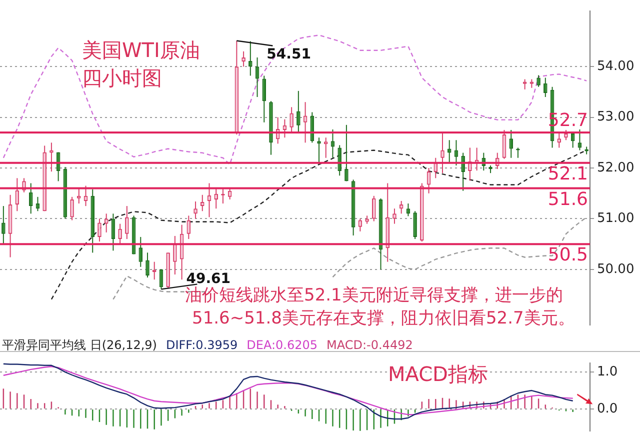  Describe the element at coordinates (568, 255) in the screenshot. I see `ref-line-label: 50.5` at that location.